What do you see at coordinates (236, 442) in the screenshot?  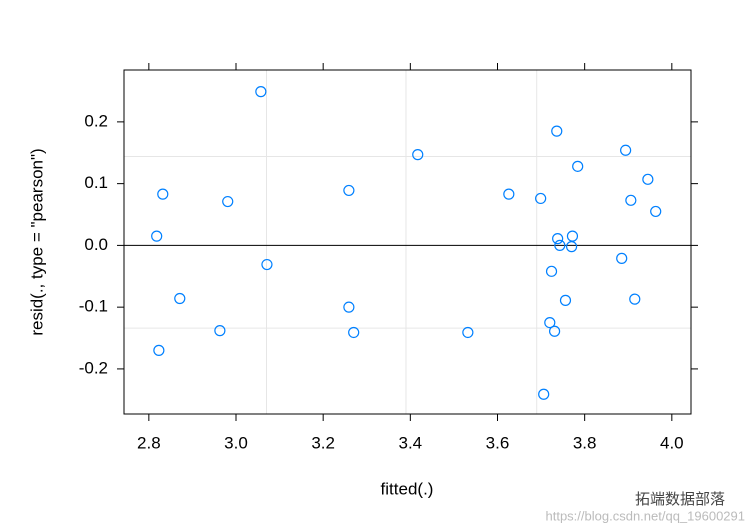 I see `x-tick-label: 3.0` at bounding box center [236, 442].